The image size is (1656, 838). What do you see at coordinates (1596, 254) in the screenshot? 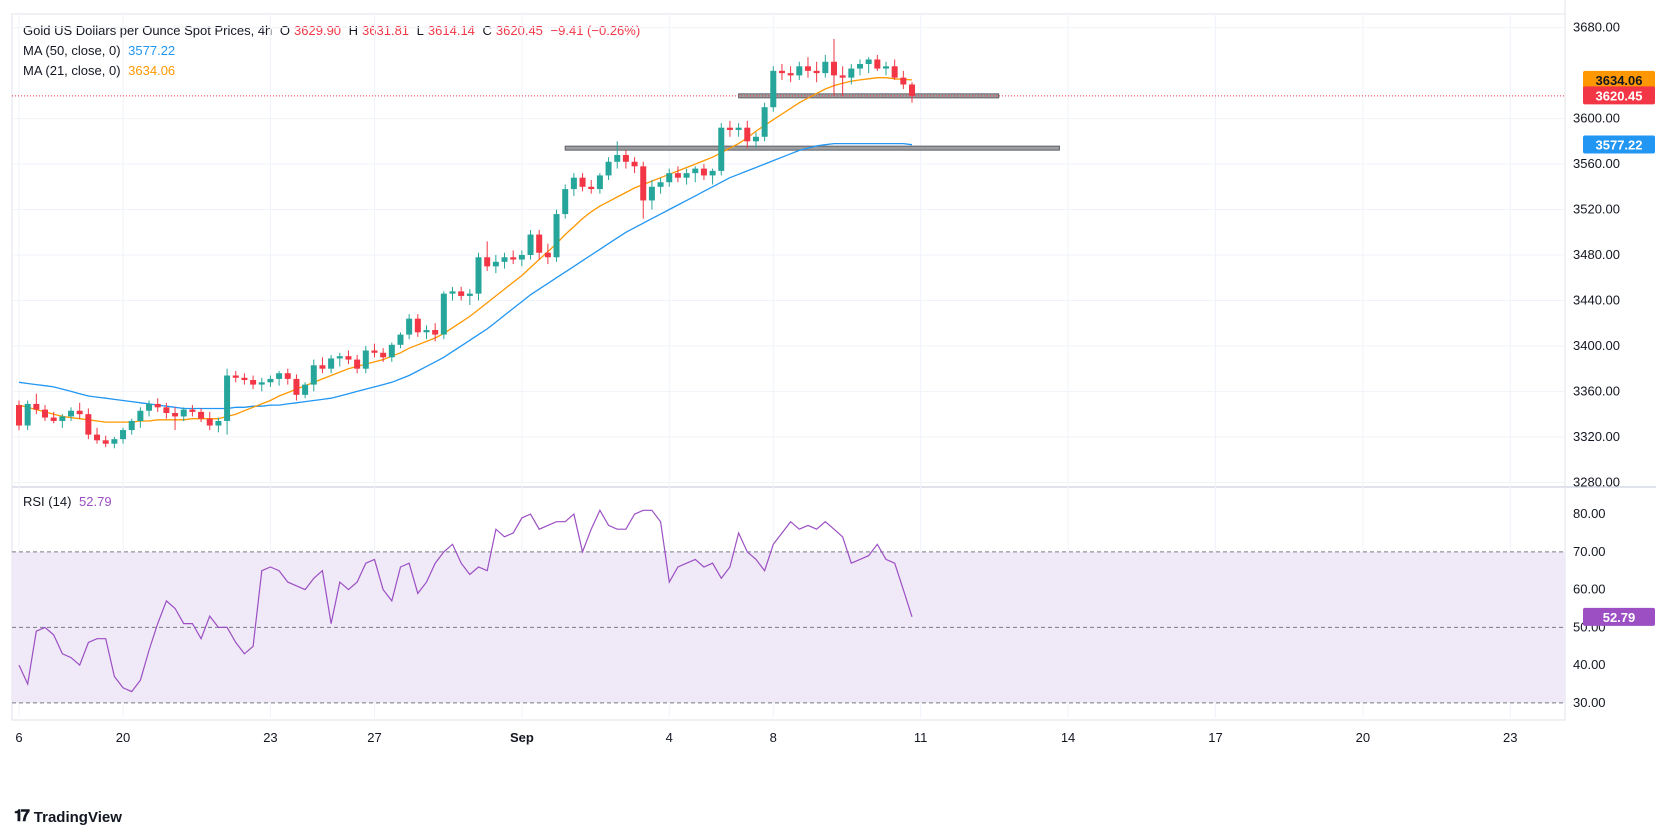
I see `price-tick-label: 3480.00` at bounding box center [1596, 254].